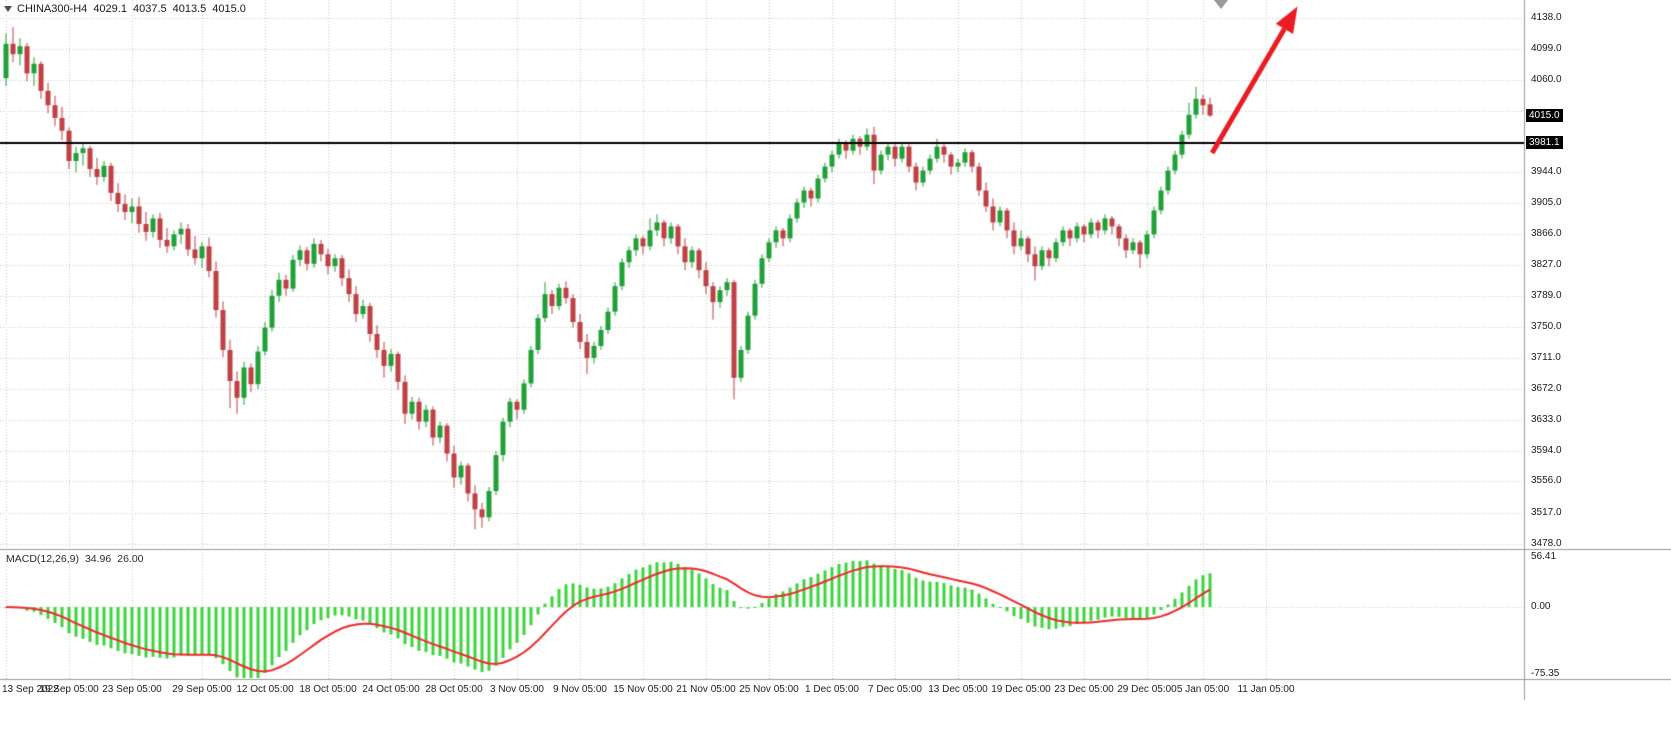 The width and height of the screenshot is (1671, 752). I want to click on price-axis-label: 3633.0, so click(1546, 420).